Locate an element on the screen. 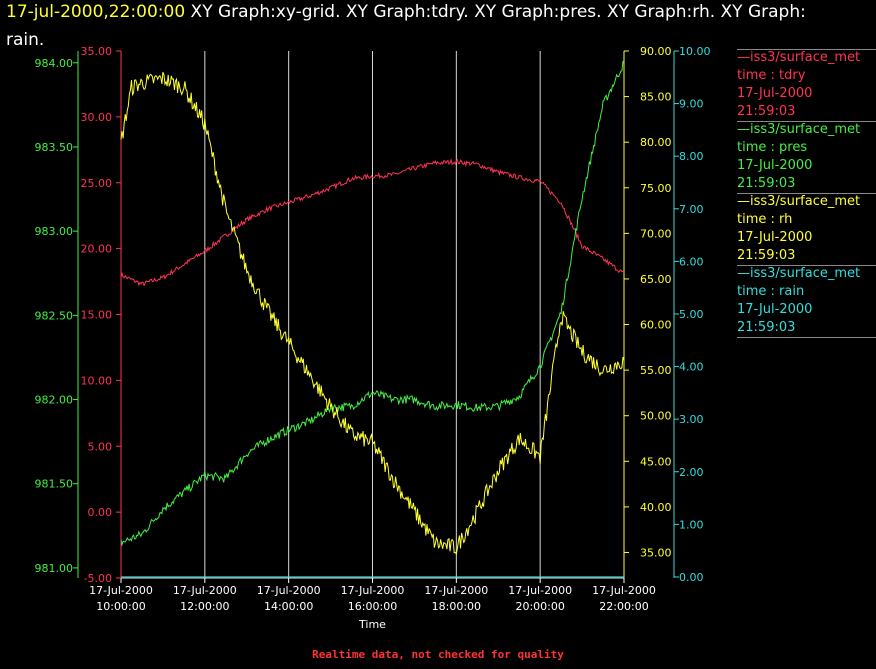 Image resolution: width=876 pixels, height=669 pixels. pres-tick-label: 982.50 is located at coordinates (54, 315).